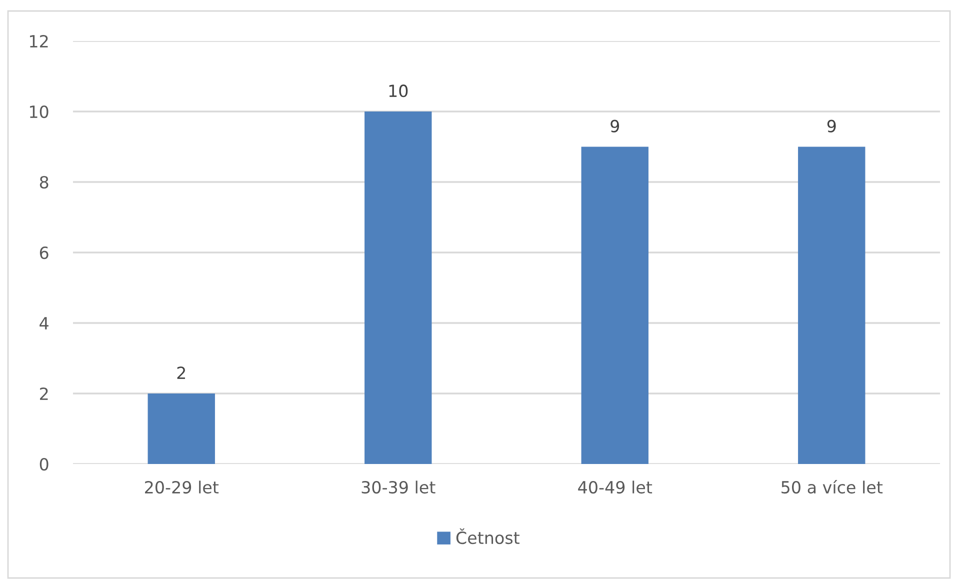 Image resolution: width=957 pixels, height=581 pixels. What do you see at coordinates (615, 487) in the screenshot?
I see `x-tick-label: 40-49 let` at bounding box center [615, 487].